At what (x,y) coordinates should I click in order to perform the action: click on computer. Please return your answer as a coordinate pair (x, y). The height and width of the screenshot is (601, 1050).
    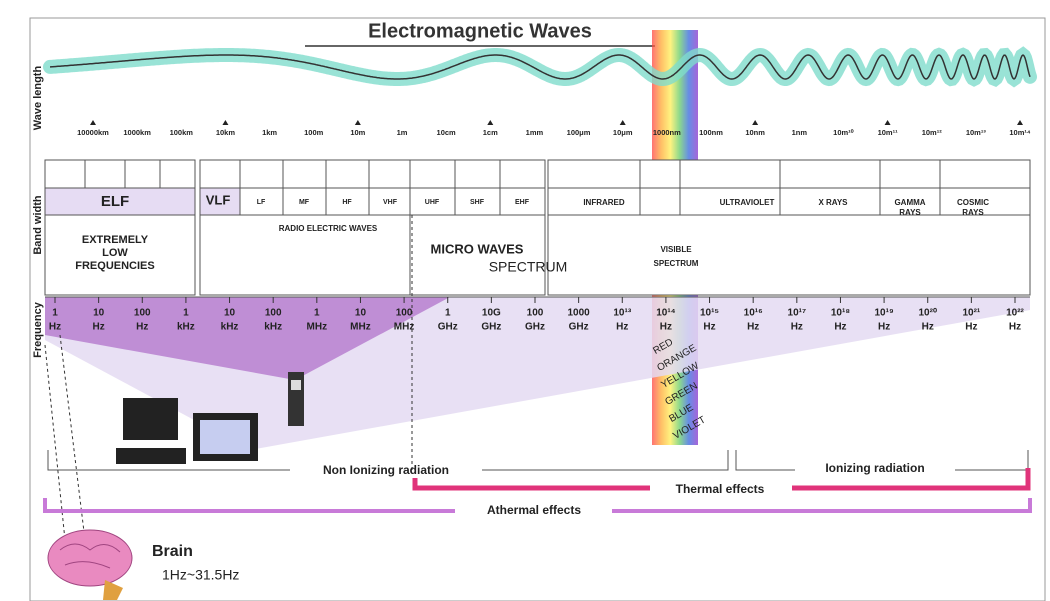
    Looking at the image, I should click on (151, 456).